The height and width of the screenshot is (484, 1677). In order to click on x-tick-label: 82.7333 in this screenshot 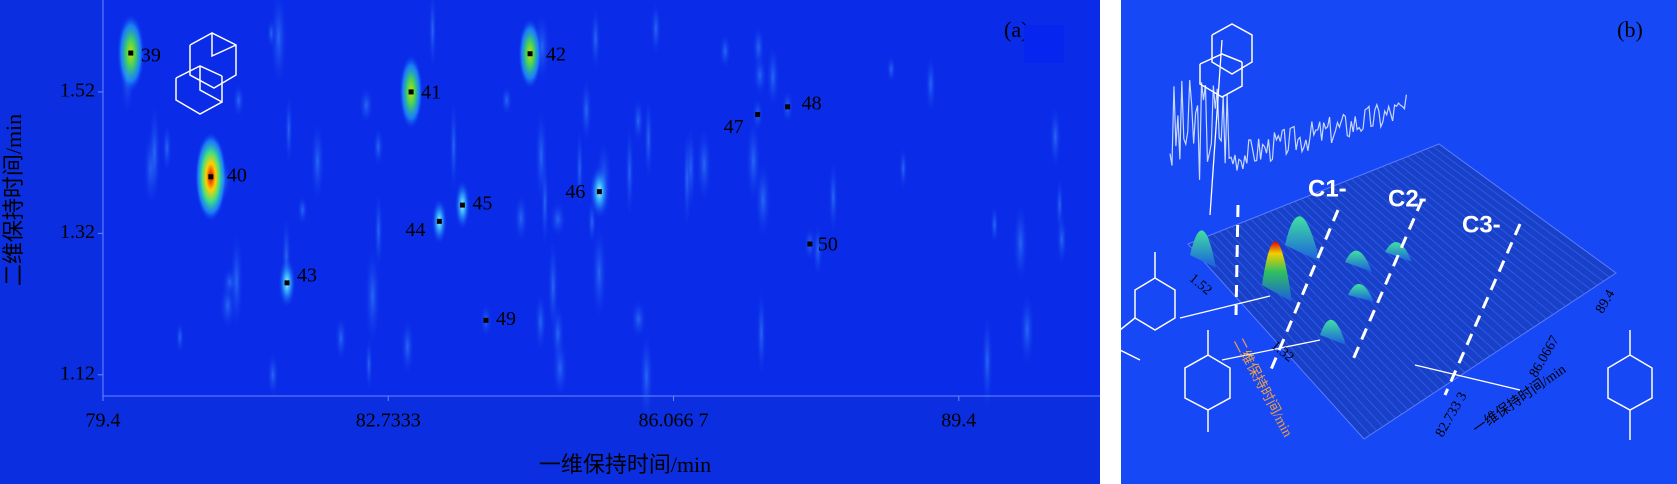, I will do `click(388, 421)`.